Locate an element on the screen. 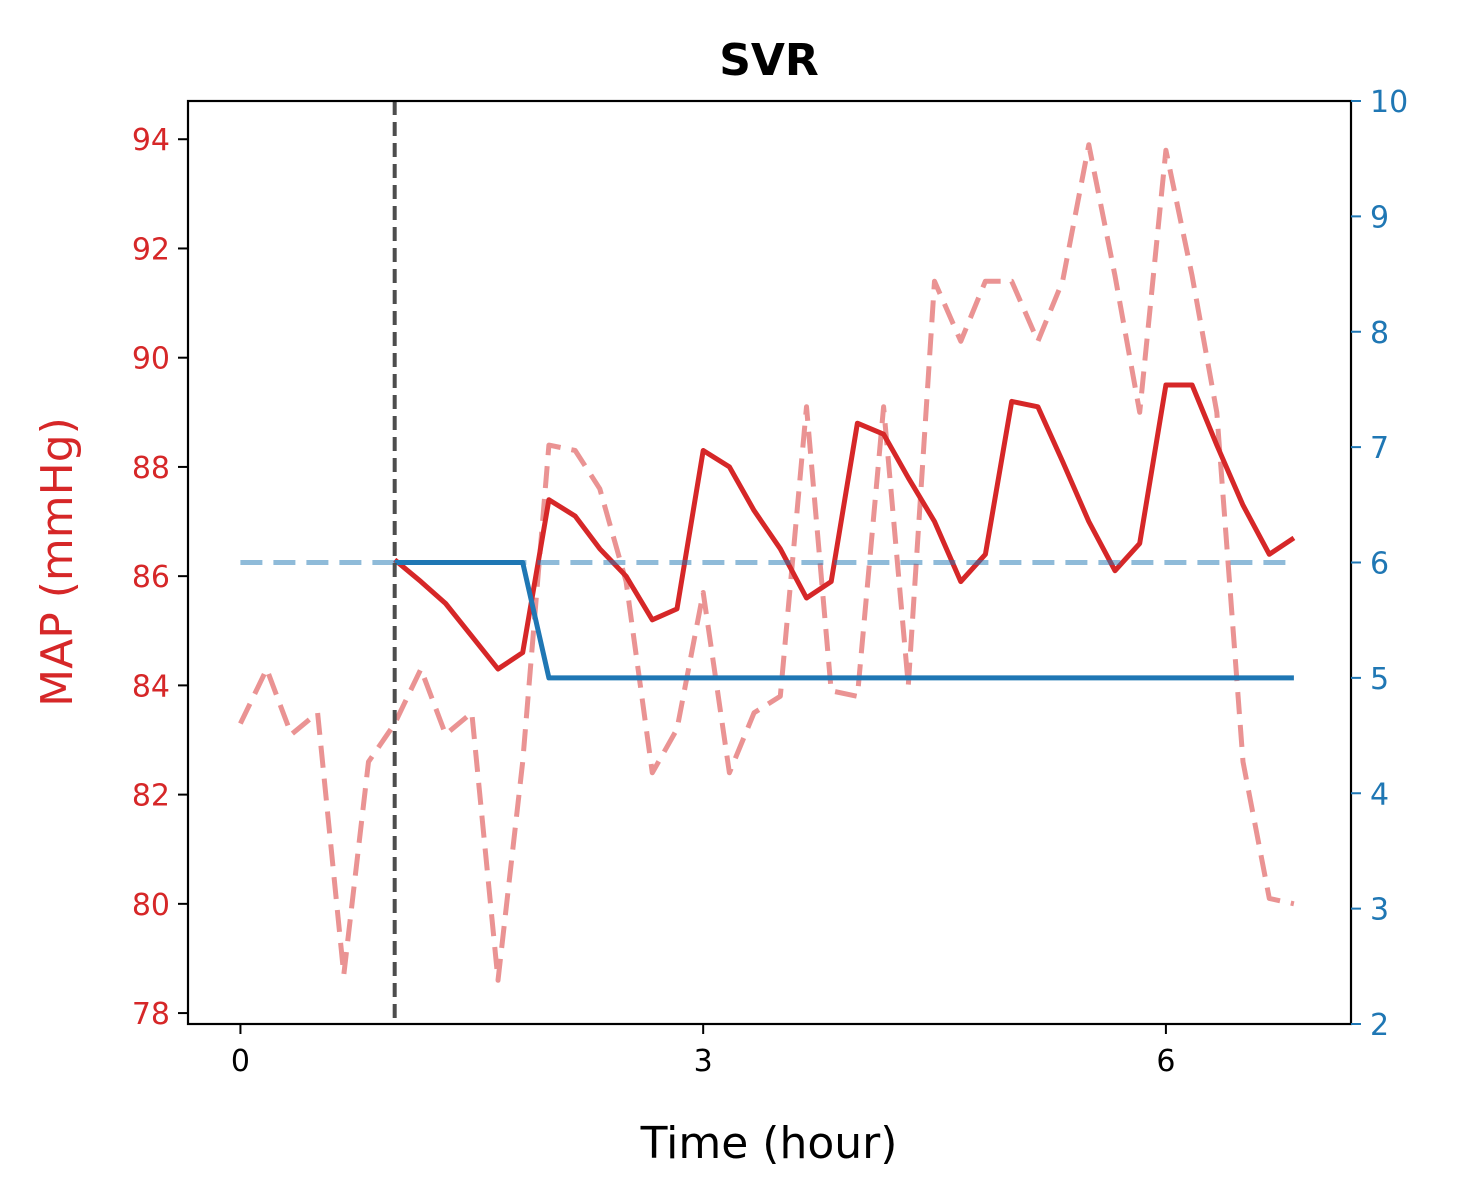  y2-tick-label: 4 is located at coordinates (1379, 794).